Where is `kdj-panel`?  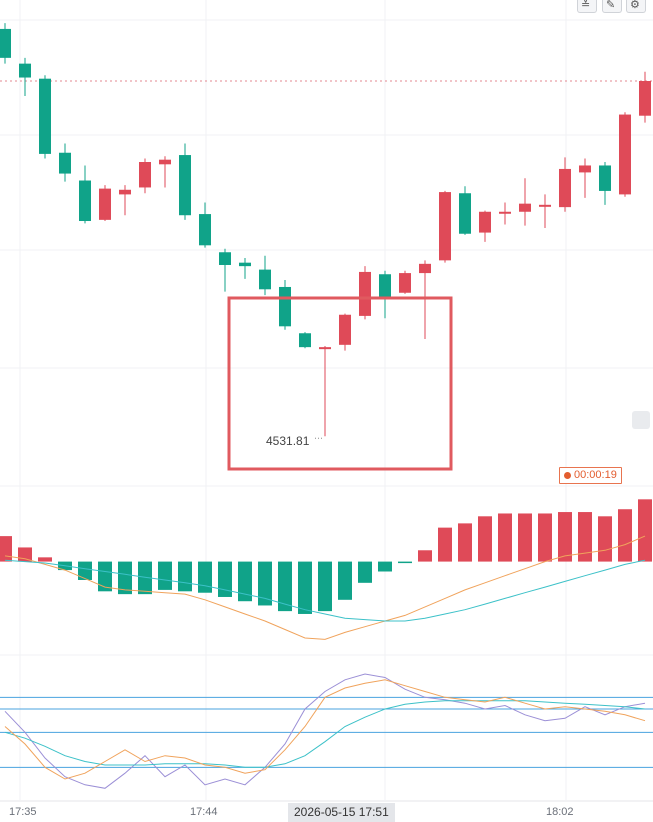 kdj-panel is located at coordinates (326, 731).